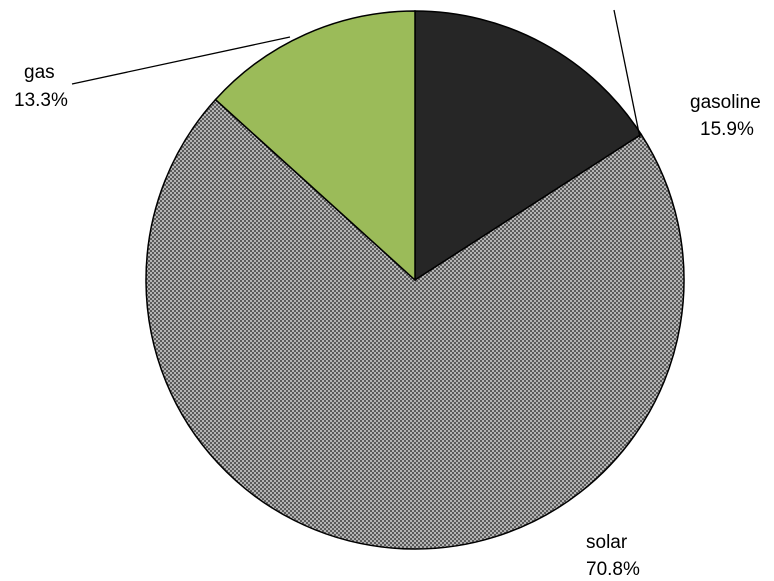  What do you see at coordinates (181, 60) in the screenshot?
I see `leader-line-gas` at bounding box center [181, 60].